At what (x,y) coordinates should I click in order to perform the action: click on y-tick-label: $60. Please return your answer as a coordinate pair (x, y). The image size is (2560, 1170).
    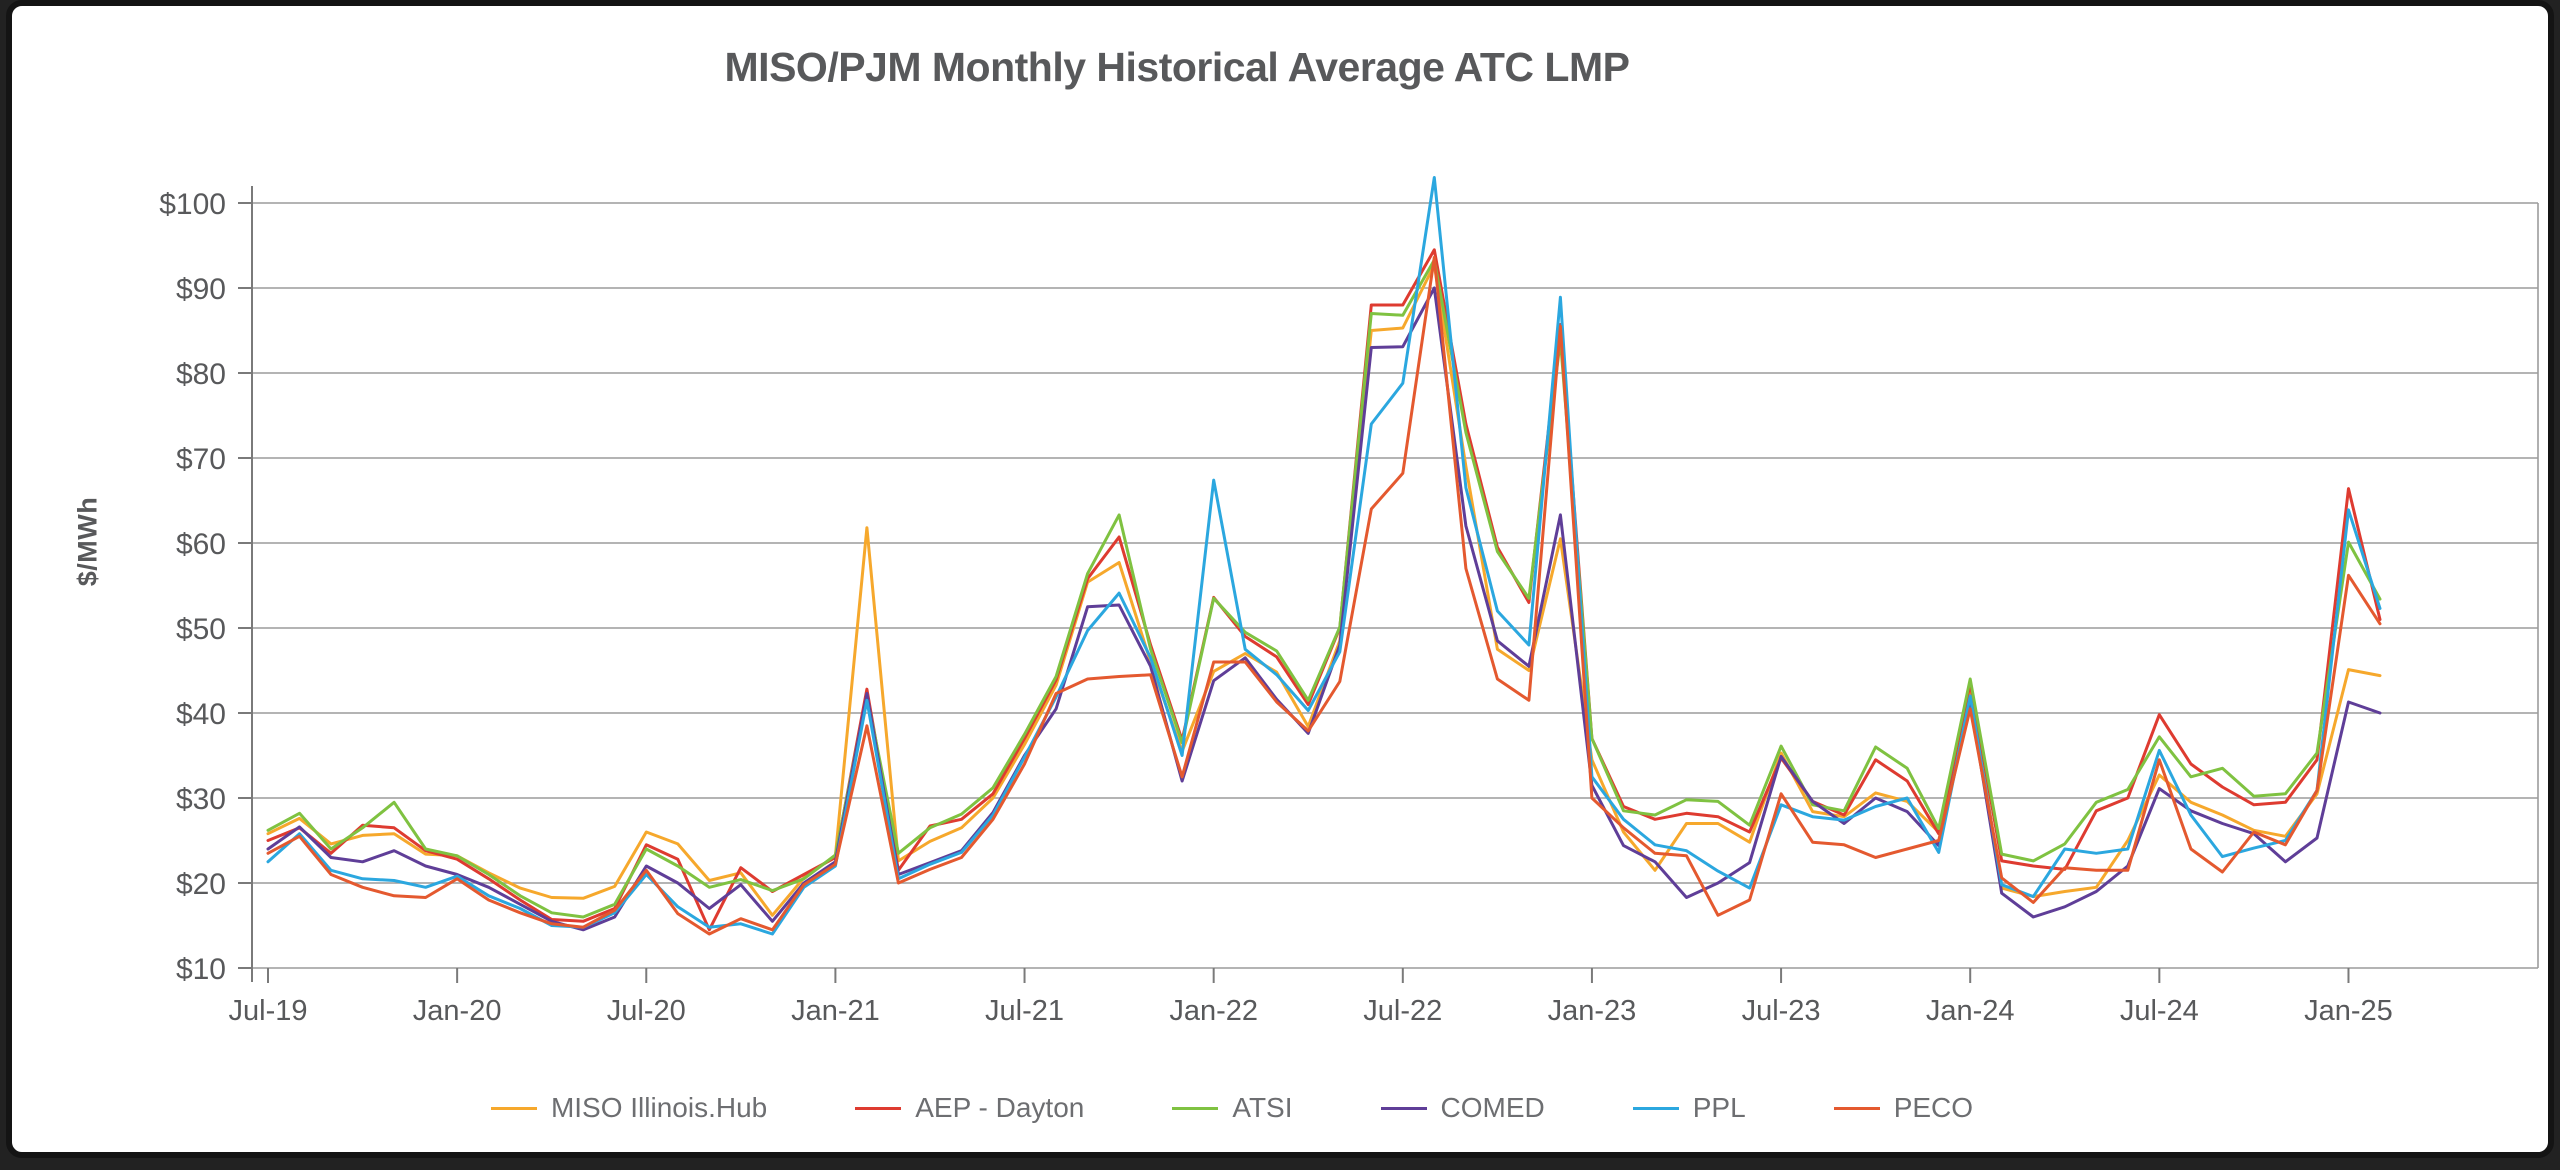
    Looking at the image, I should click on (201, 544).